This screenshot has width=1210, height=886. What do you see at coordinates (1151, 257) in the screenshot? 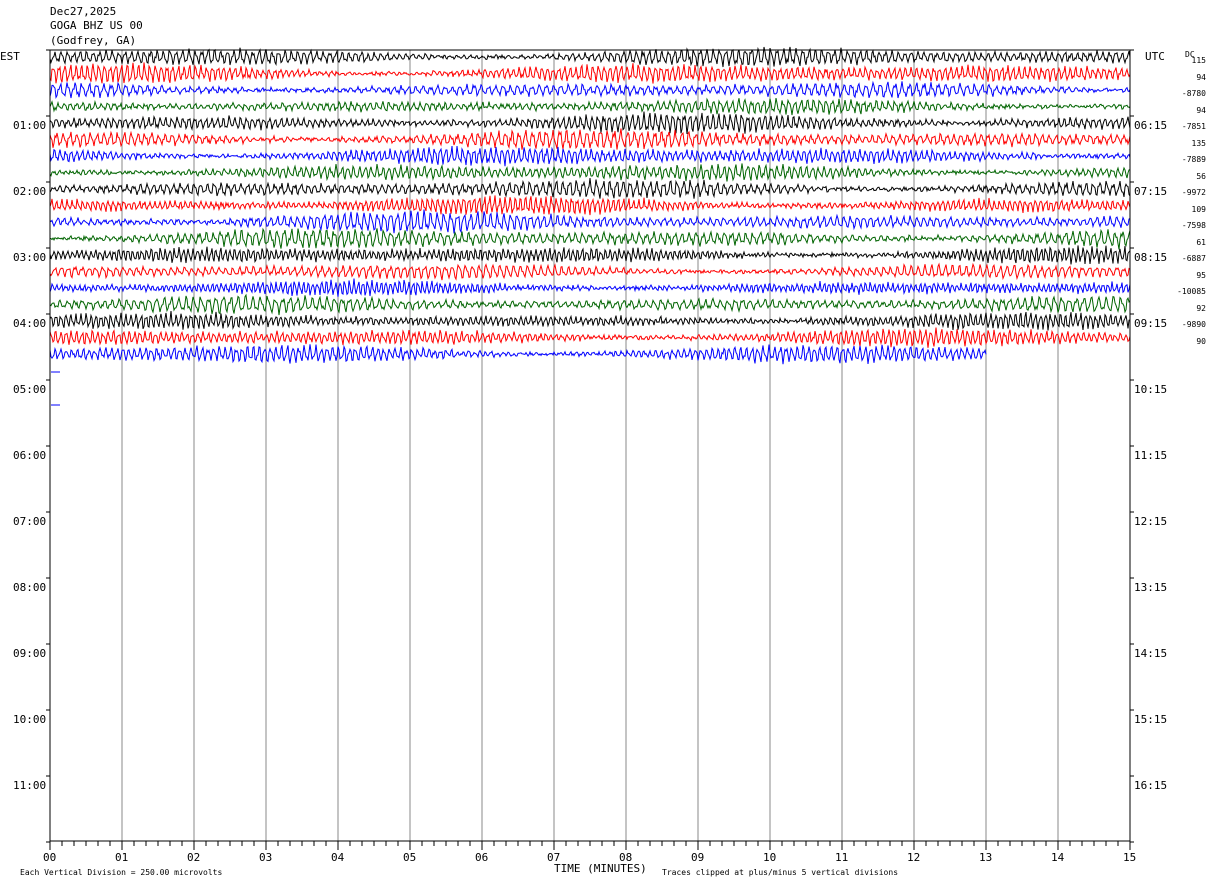
I see `utc-hour-label: 08:15` at bounding box center [1151, 257].